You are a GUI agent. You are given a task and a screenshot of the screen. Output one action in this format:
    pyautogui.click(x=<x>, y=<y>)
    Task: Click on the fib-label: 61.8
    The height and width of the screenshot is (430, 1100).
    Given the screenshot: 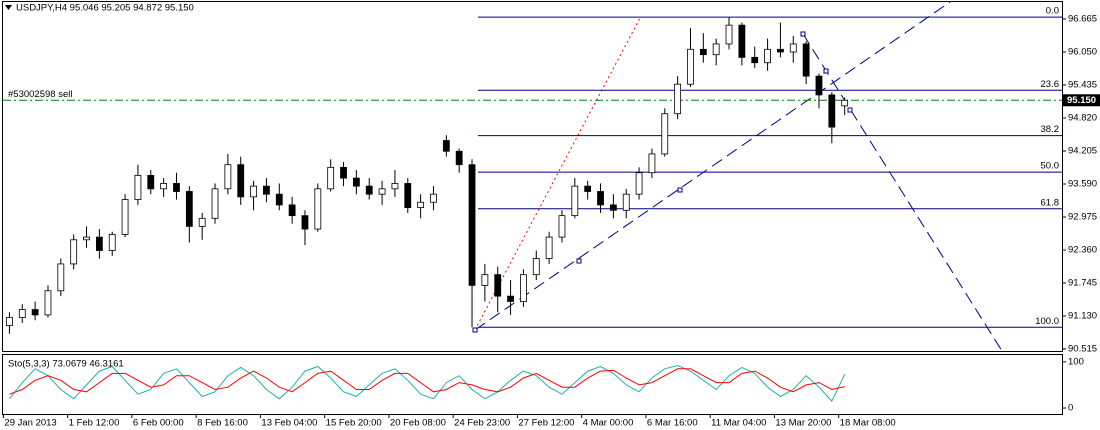 What is the action you would take?
    pyautogui.click(x=1050, y=202)
    